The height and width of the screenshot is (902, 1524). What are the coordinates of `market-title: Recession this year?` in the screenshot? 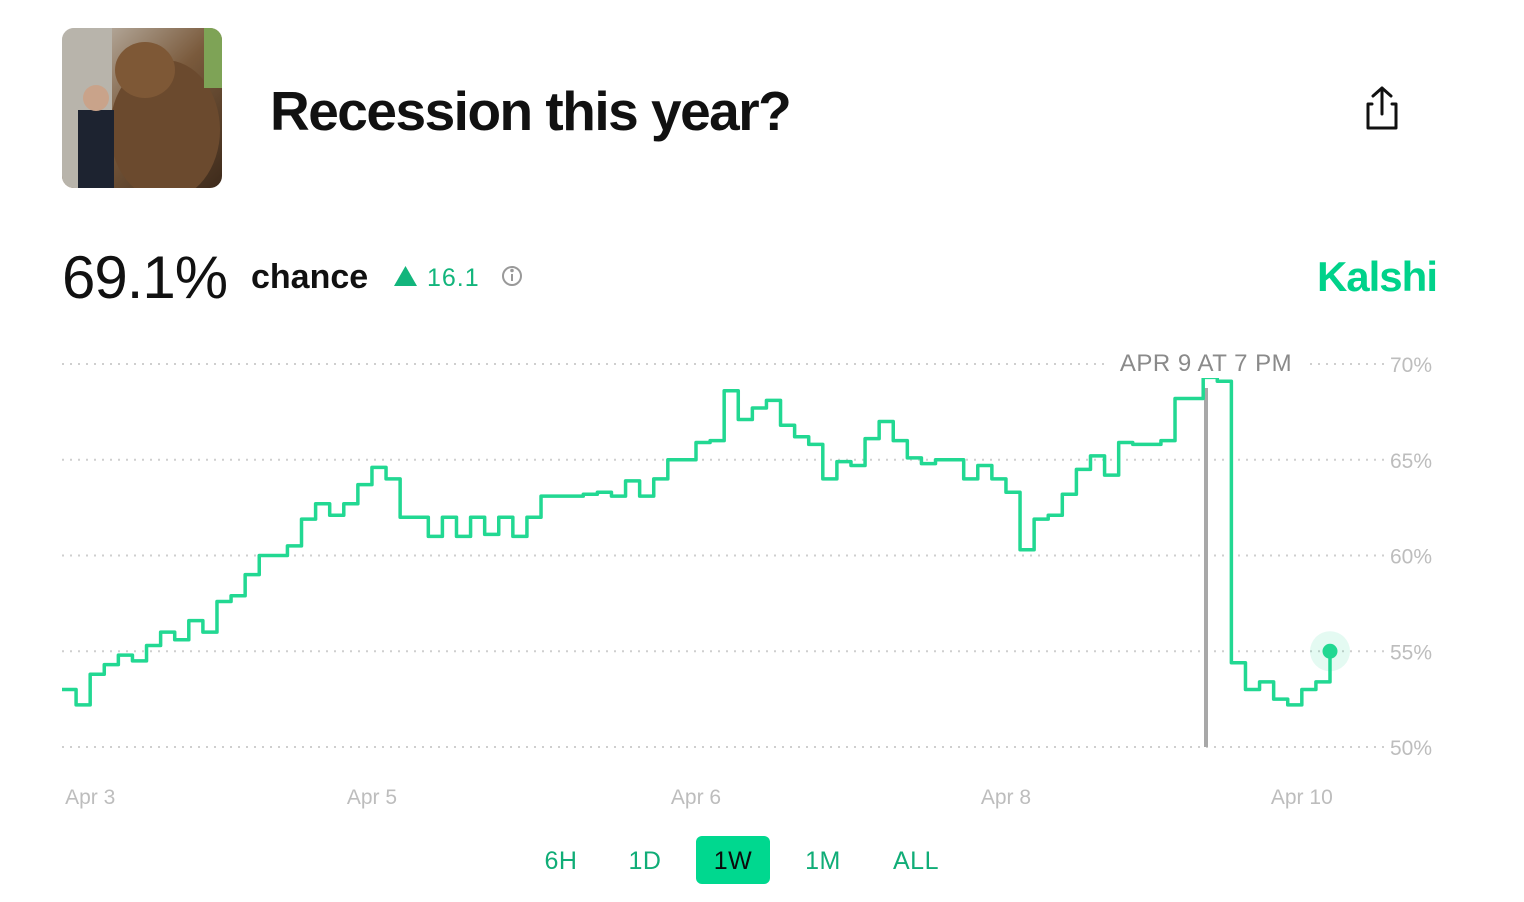 It's located at (530, 111).